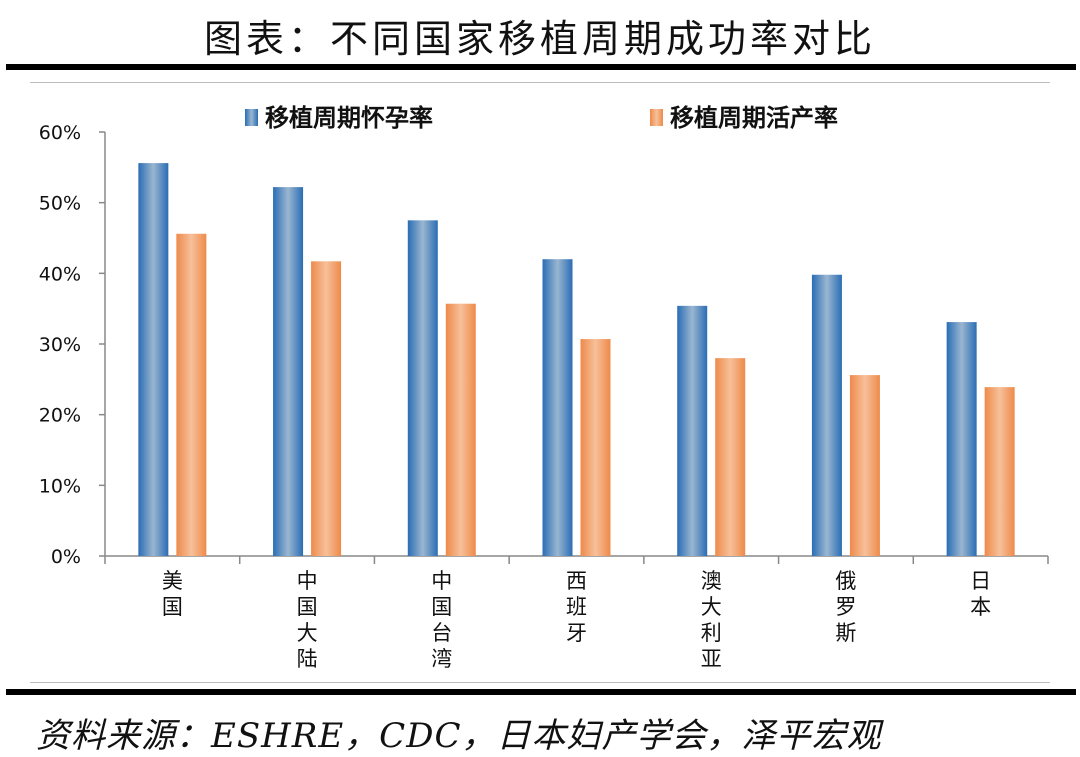 This screenshot has height=757, width=1080. I want to click on x-tick-label-5: 俄罗斯, so click(845, 607).